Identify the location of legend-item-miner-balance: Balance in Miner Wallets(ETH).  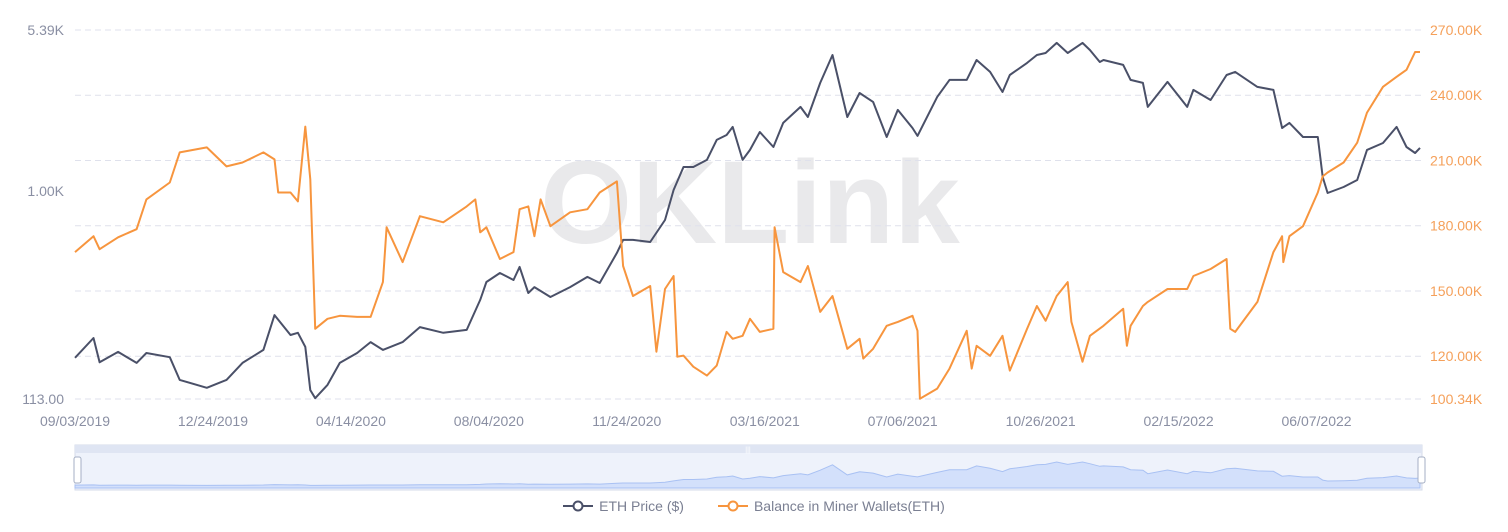
(831, 506).